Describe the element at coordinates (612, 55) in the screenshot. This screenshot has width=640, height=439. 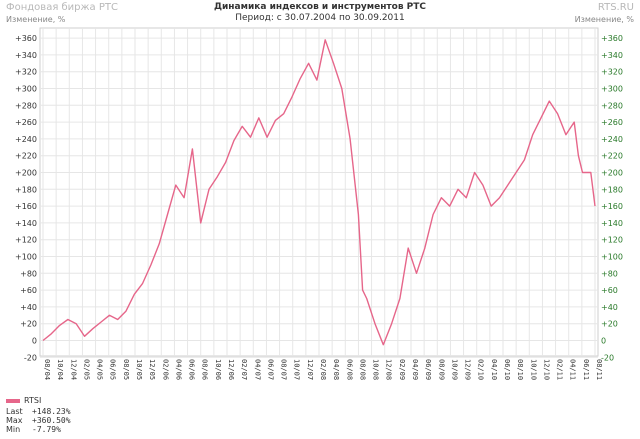
I see `y-tick-label-right: +340` at that location.